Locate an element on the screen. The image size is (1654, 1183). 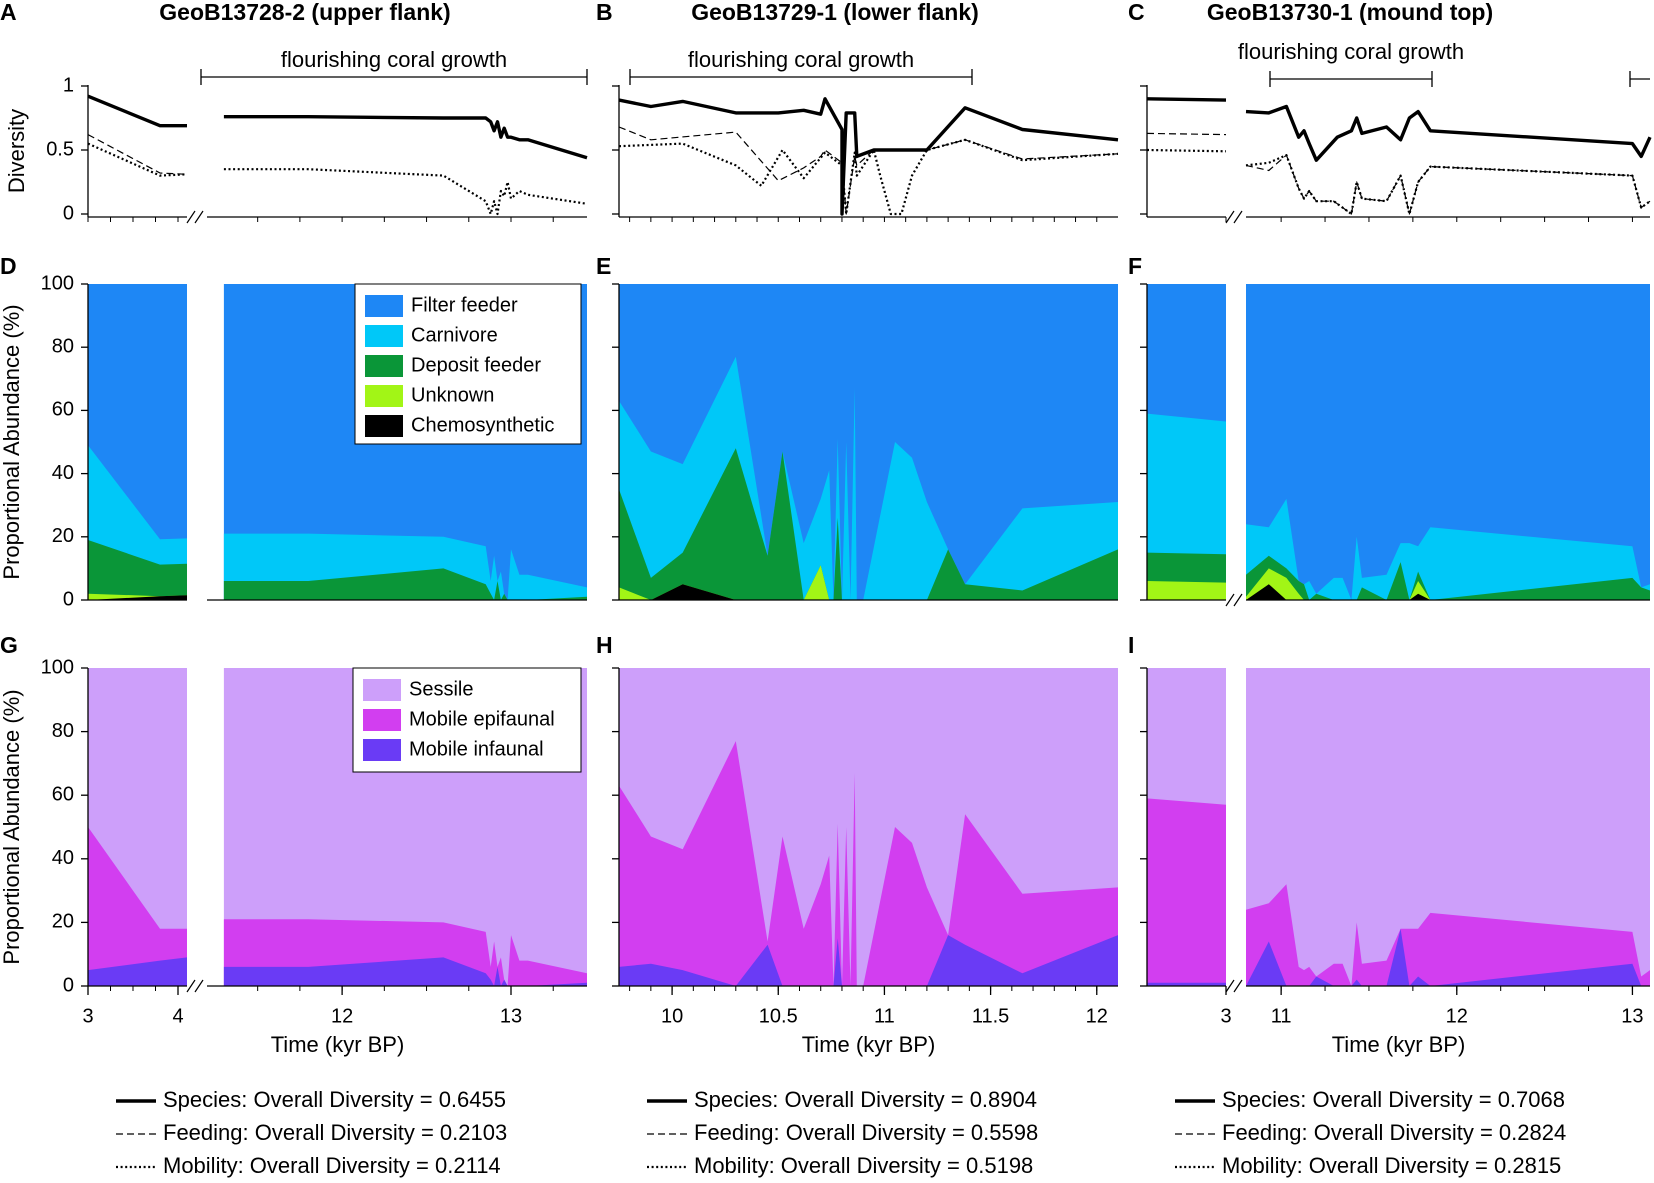
panel-title: GeoB13728-2 (upper flank) is located at coordinates (304, 12).